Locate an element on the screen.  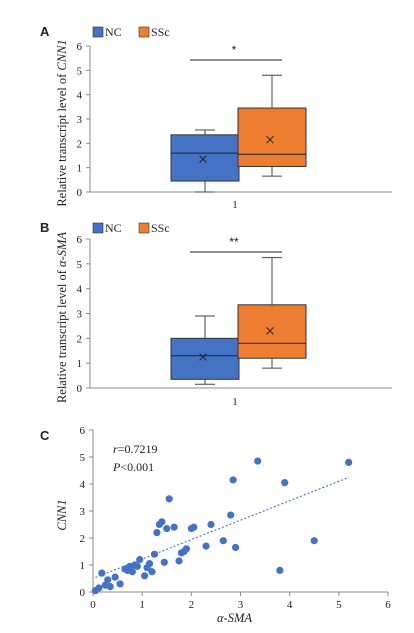
panel-label: A is located at coordinates (45, 31).